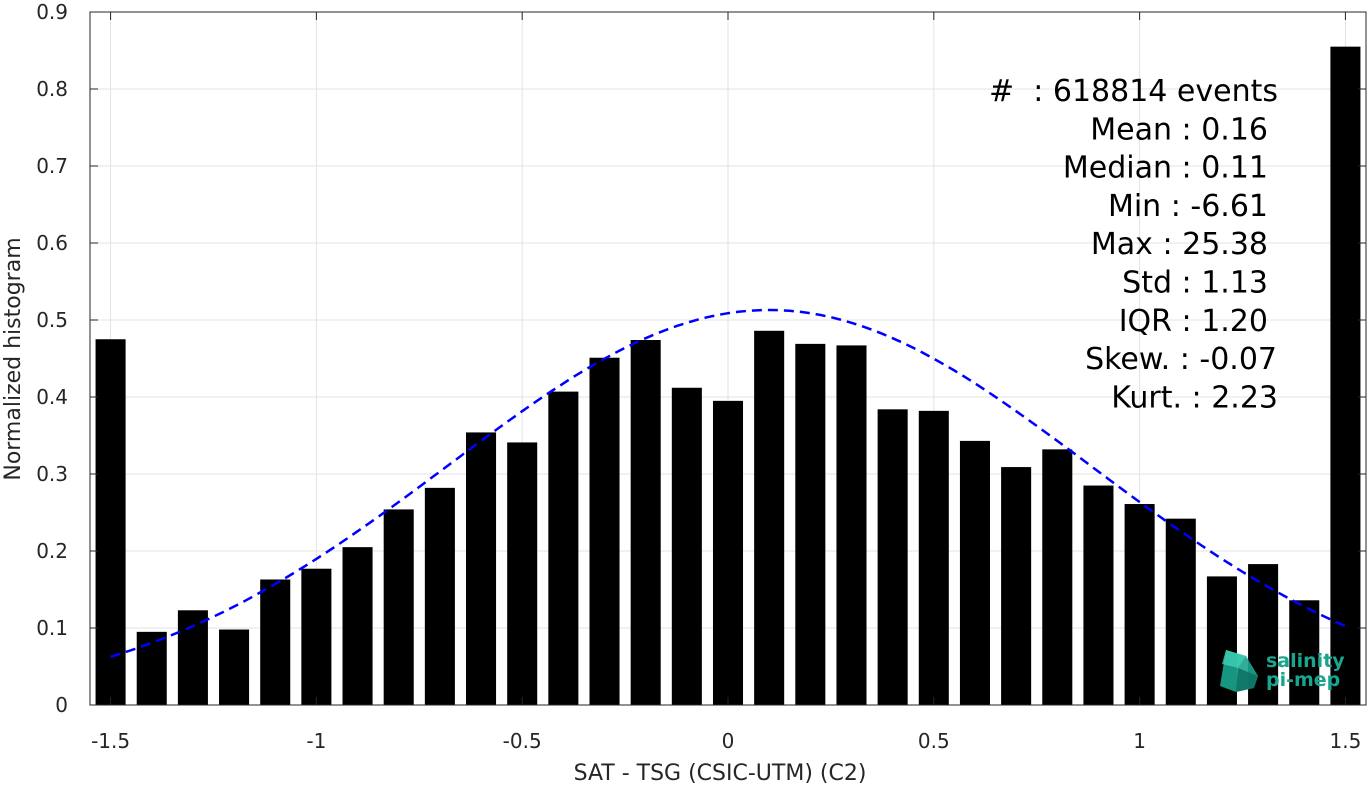 This screenshot has height=785, width=1367. I want to click on y-tick-label: 0.4, so click(52, 397).